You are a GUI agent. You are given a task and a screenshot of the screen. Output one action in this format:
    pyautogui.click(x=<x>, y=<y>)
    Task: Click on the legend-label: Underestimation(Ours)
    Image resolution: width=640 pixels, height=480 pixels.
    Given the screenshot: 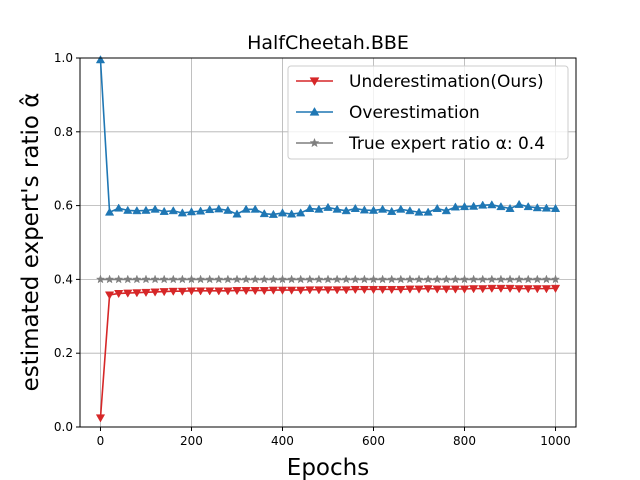 What is the action you would take?
    pyautogui.click(x=446, y=82)
    